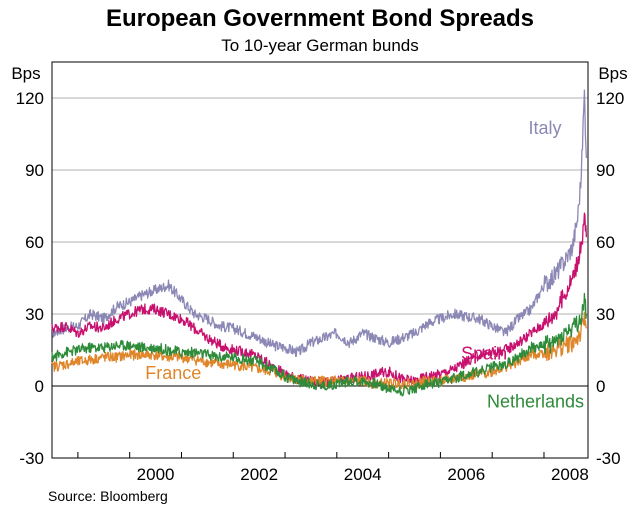 This screenshot has width=640, height=510. Describe the element at coordinates (608, 458) in the screenshot. I see `y-tick-right--30: -30` at that location.